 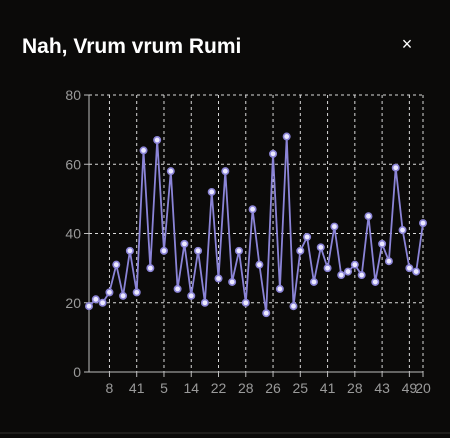 What do you see at coordinates (77, 372) in the screenshot?
I see `y-tick-label: 0` at bounding box center [77, 372].